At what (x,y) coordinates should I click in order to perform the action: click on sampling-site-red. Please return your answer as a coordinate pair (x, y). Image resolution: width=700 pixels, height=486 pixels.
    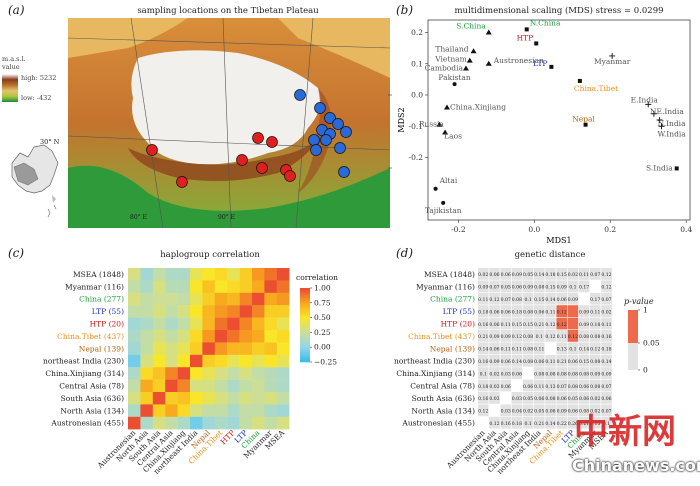
    Looking at the image, I should click on (262, 168).